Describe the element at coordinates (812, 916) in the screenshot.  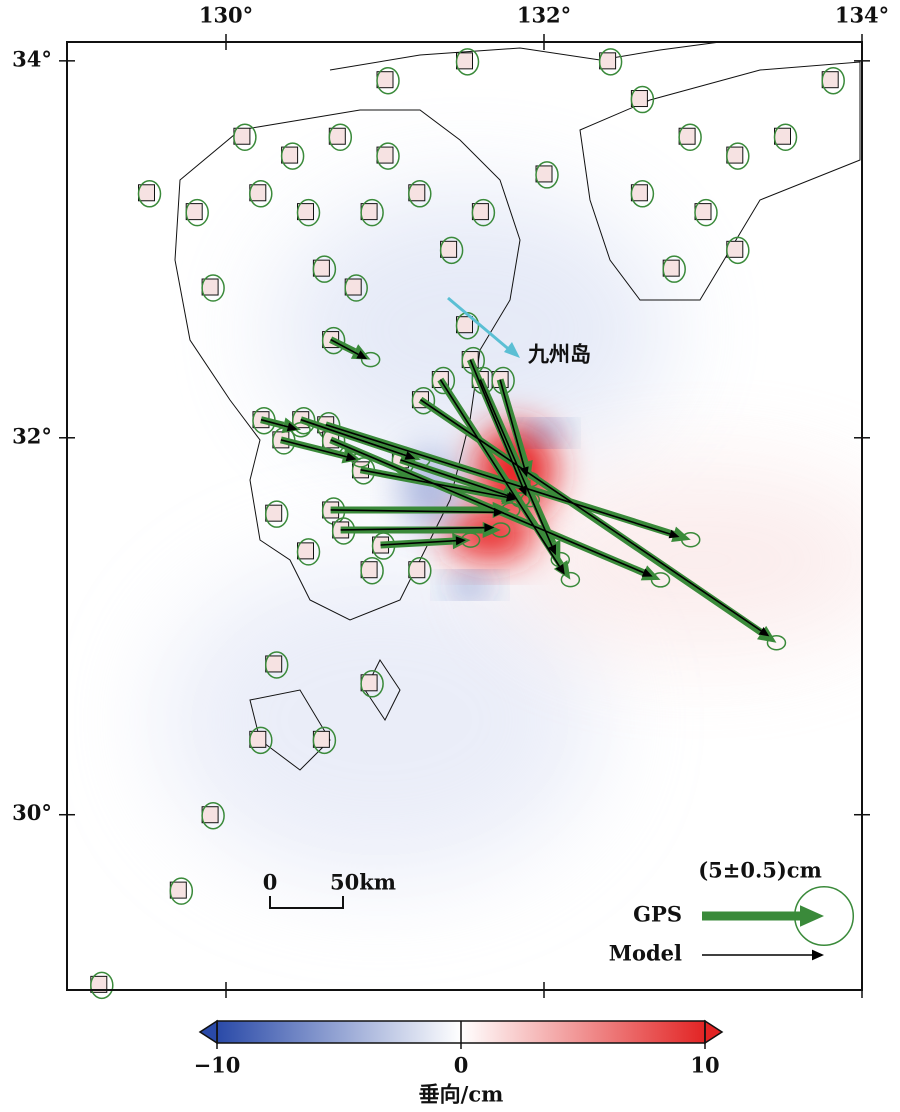
I see `legend-gps-arrow-head` at that location.